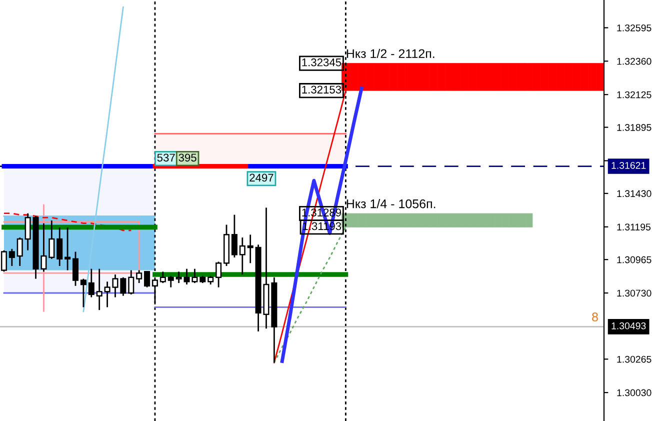  What do you see at coordinates (166, 158) in the screenshot?
I see `annotation: 537` at bounding box center [166, 158].